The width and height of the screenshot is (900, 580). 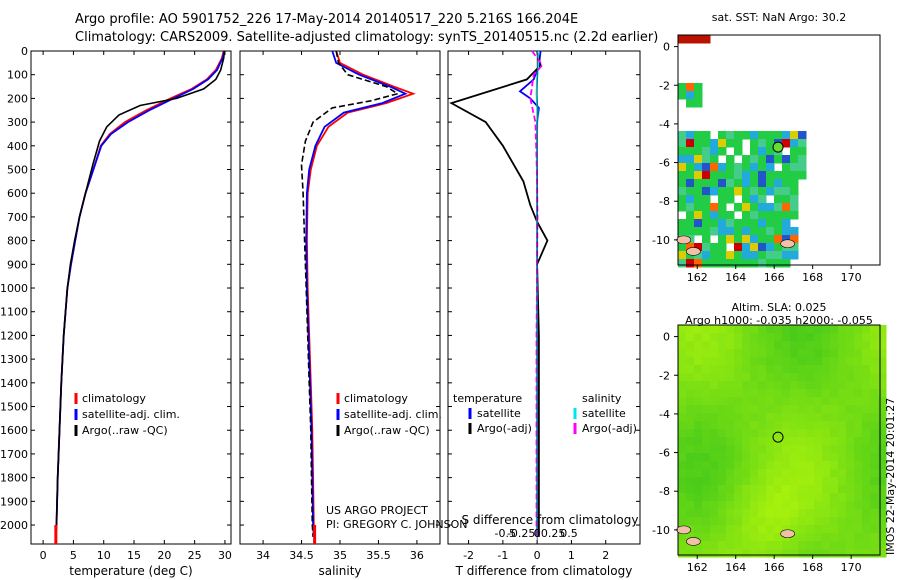 What do you see at coordinates (664, 85) in the screenshot?
I see `sst-map-ytick-label: -2` at bounding box center [664, 85].